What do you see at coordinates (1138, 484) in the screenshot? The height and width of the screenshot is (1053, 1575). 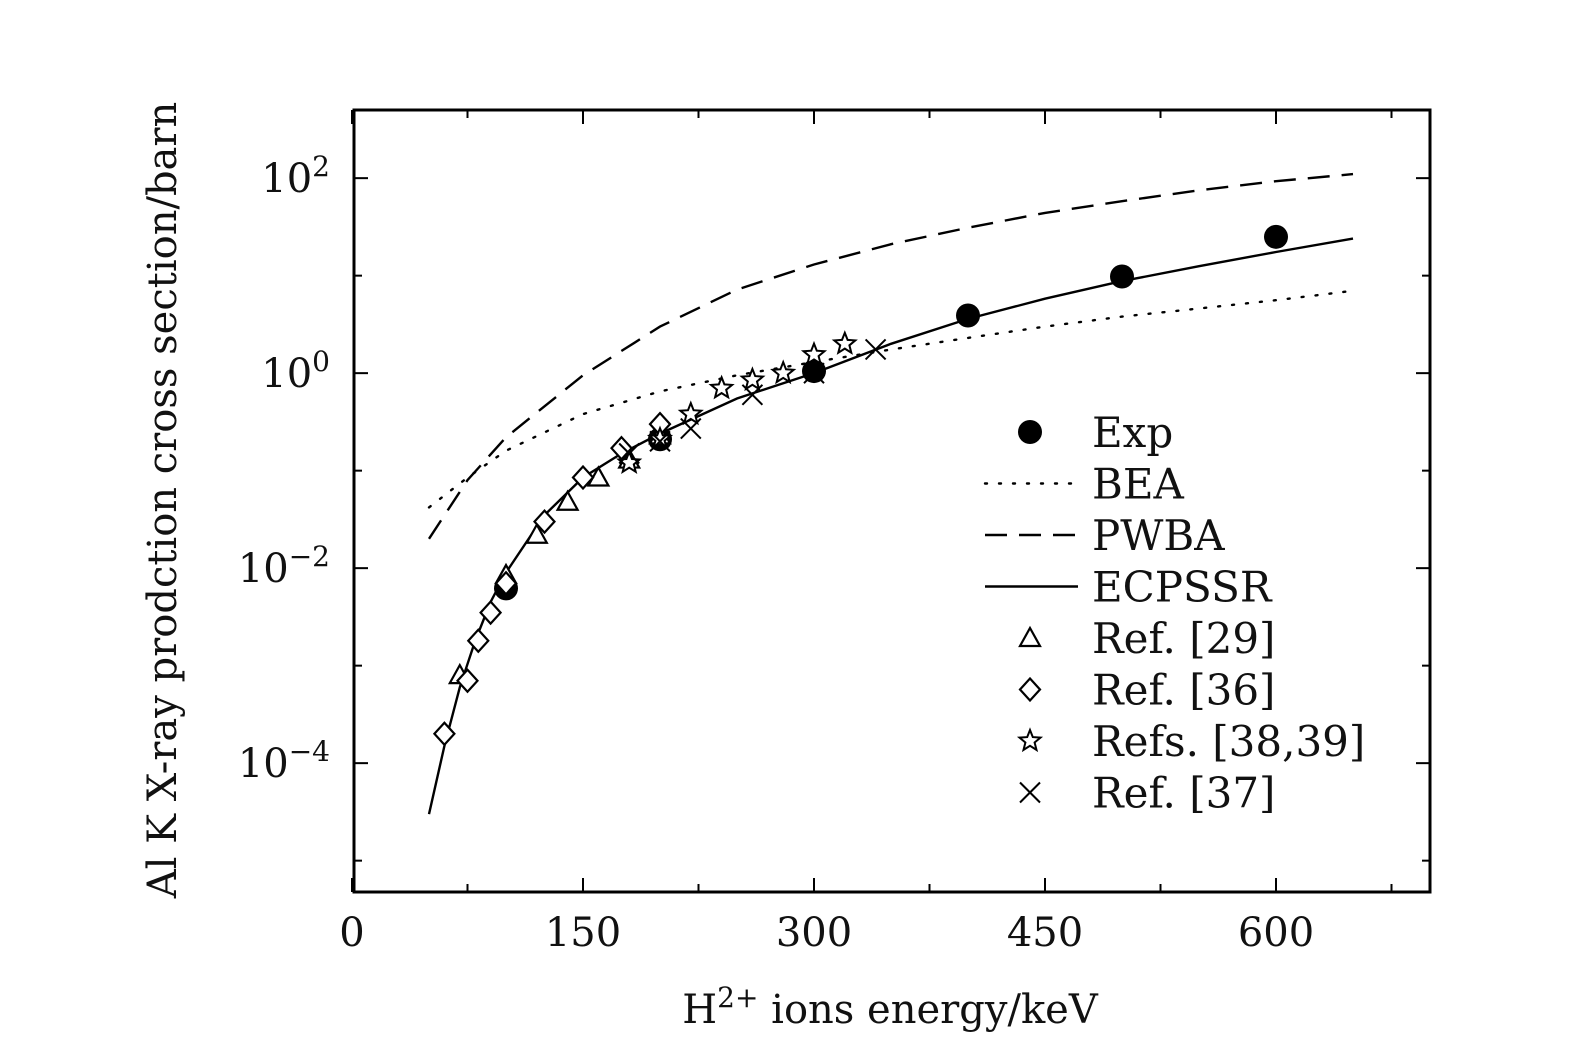 I see `legend-label-bea: BEA` at bounding box center [1138, 484].